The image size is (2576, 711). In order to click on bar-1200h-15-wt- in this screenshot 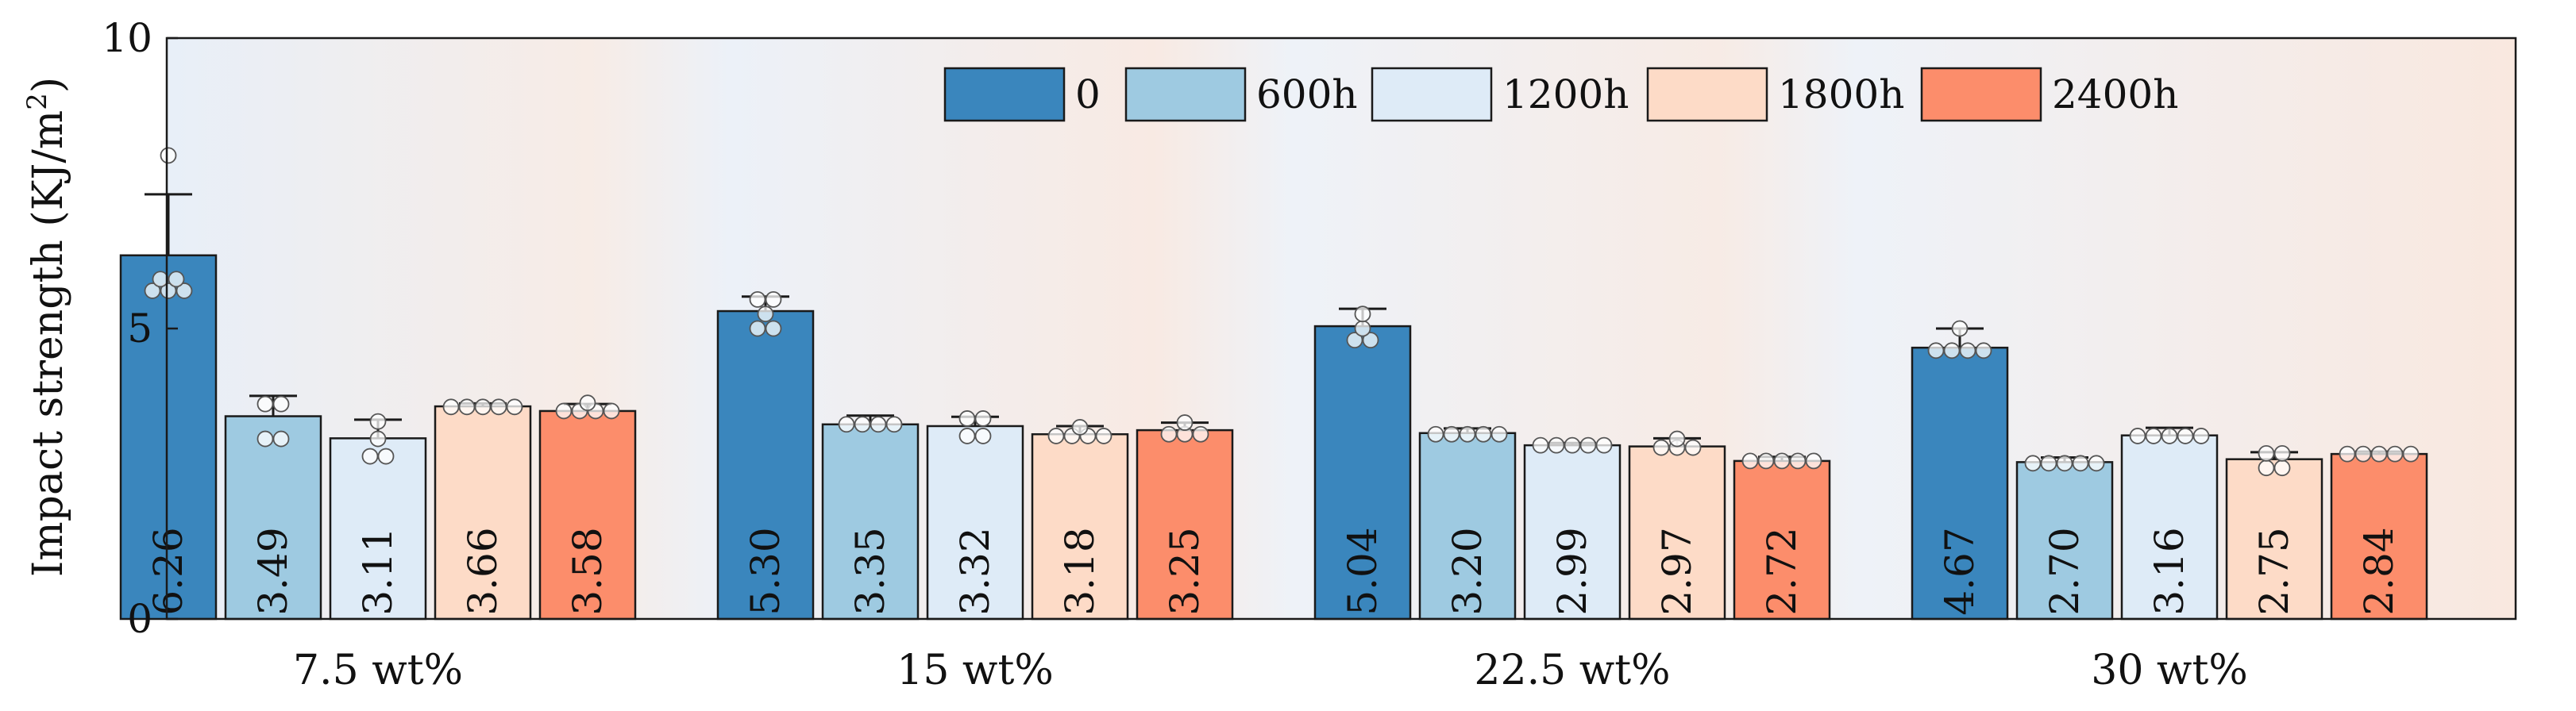, I will do `click(975, 523)`.